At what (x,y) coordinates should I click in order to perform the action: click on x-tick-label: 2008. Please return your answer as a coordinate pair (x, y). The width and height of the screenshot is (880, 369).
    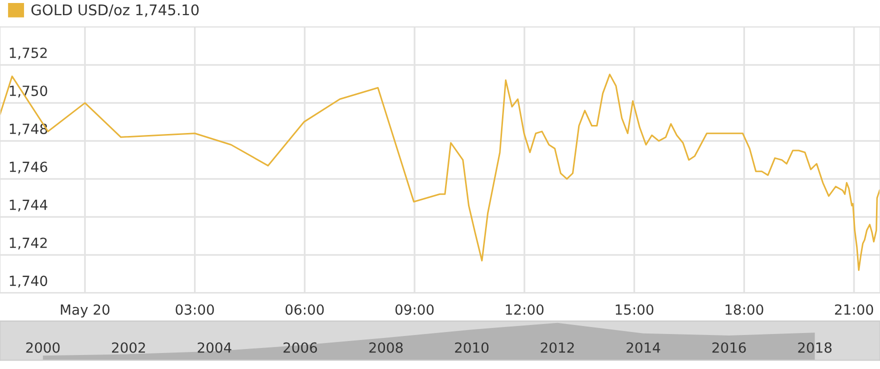
    Looking at the image, I should click on (386, 347).